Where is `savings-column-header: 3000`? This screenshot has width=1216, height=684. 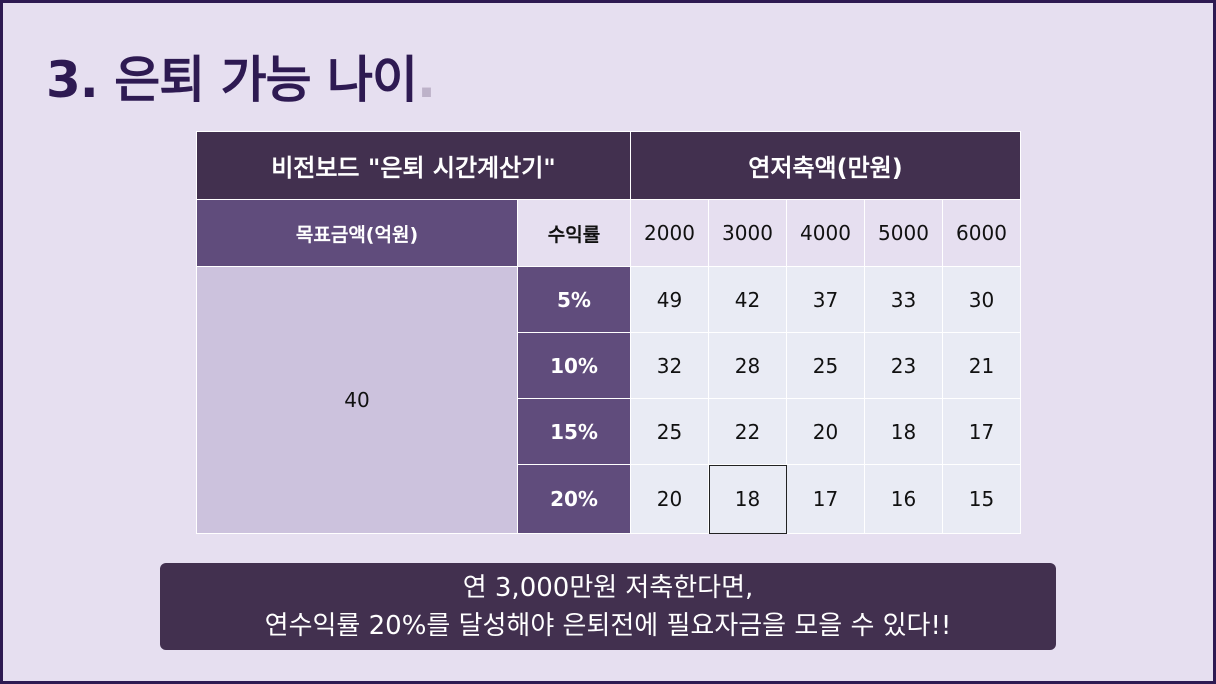 savings-column-header: 3000 is located at coordinates (747, 233).